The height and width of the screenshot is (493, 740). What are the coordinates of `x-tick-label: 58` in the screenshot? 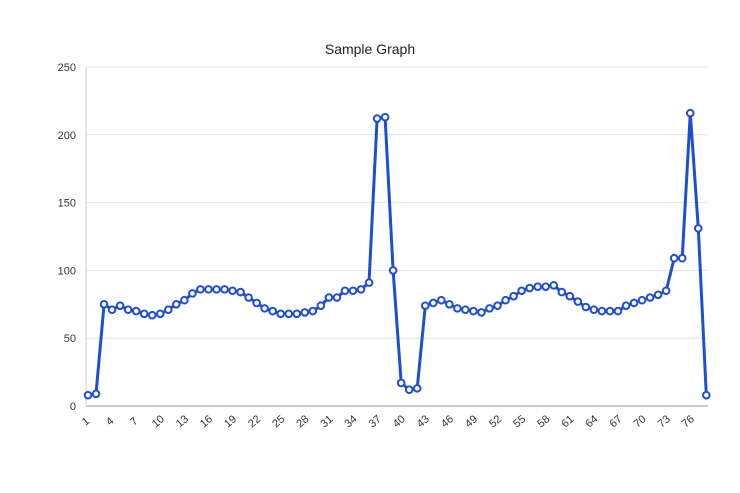 It's located at (543, 421).